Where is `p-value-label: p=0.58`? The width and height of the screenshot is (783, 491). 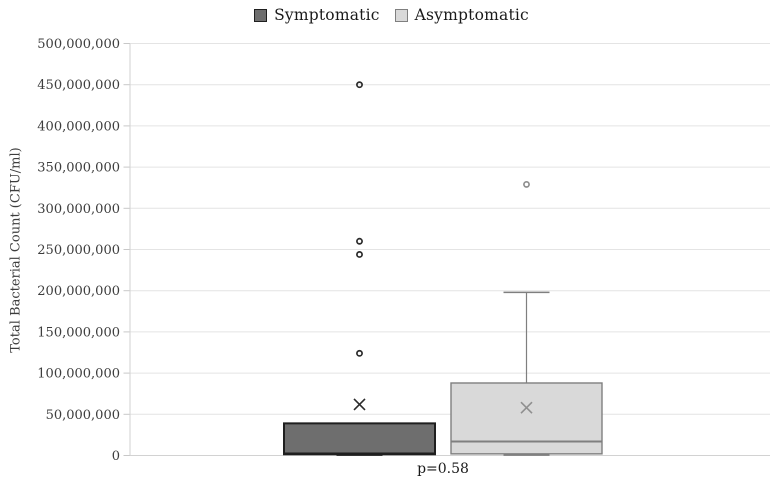
p-value-label: p=0.58 is located at coordinates (443, 469).